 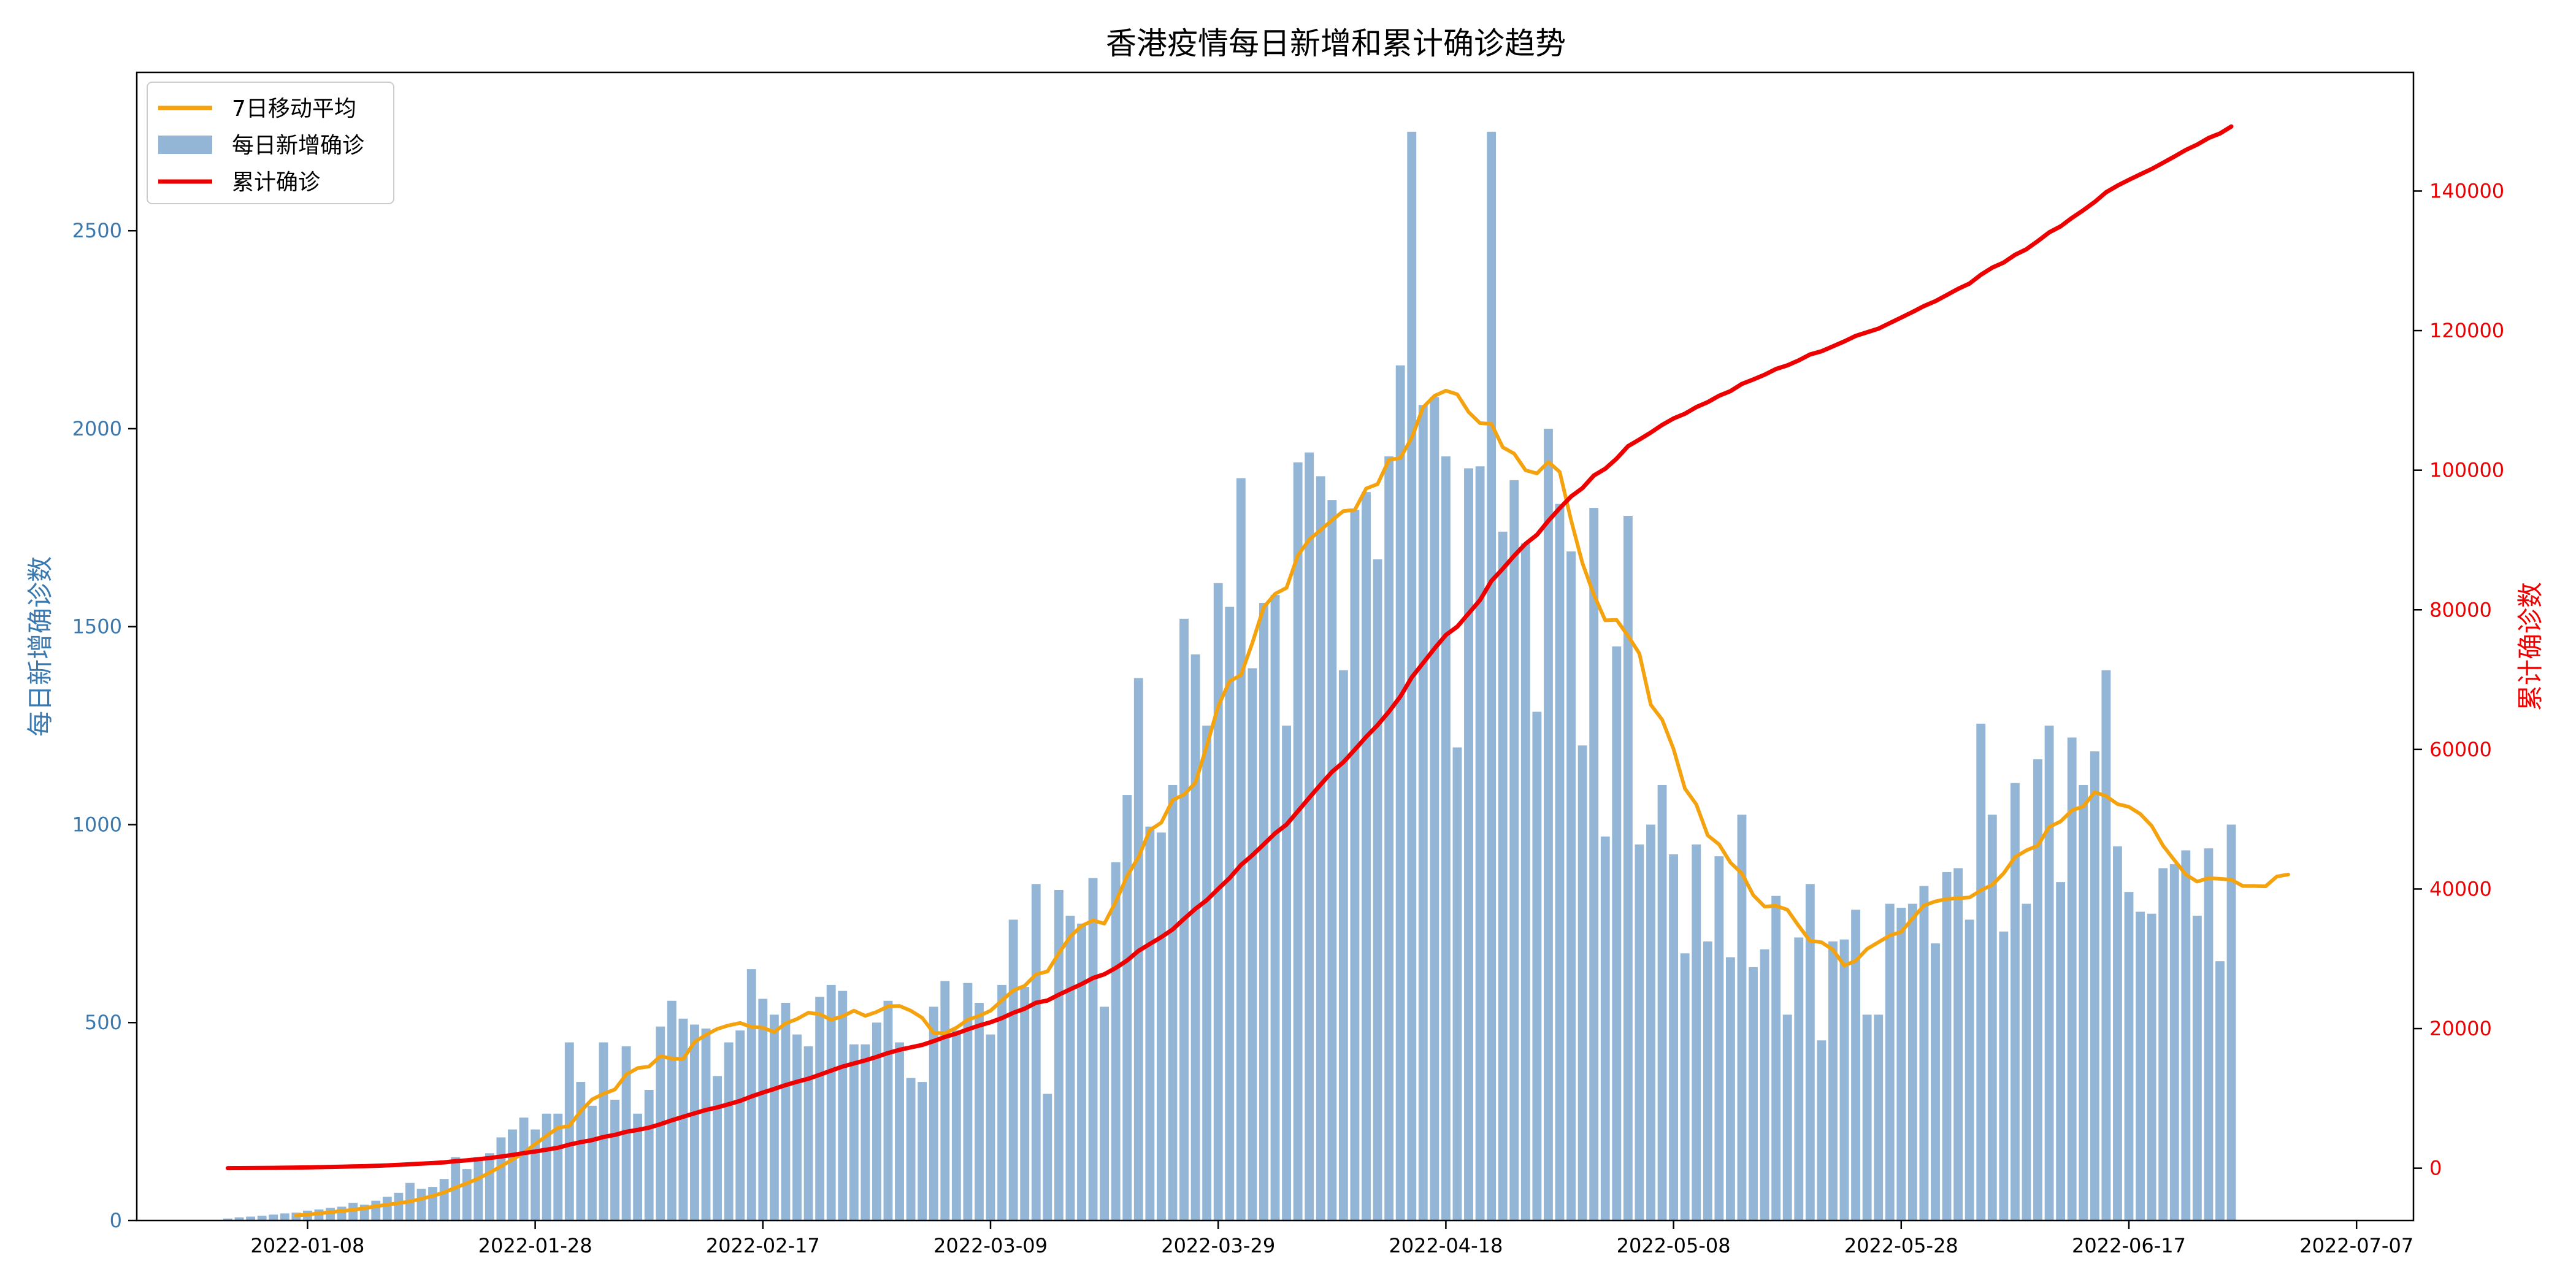 What do you see at coordinates (185, 145) in the screenshot?
I see `legend-swatch` at bounding box center [185, 145].